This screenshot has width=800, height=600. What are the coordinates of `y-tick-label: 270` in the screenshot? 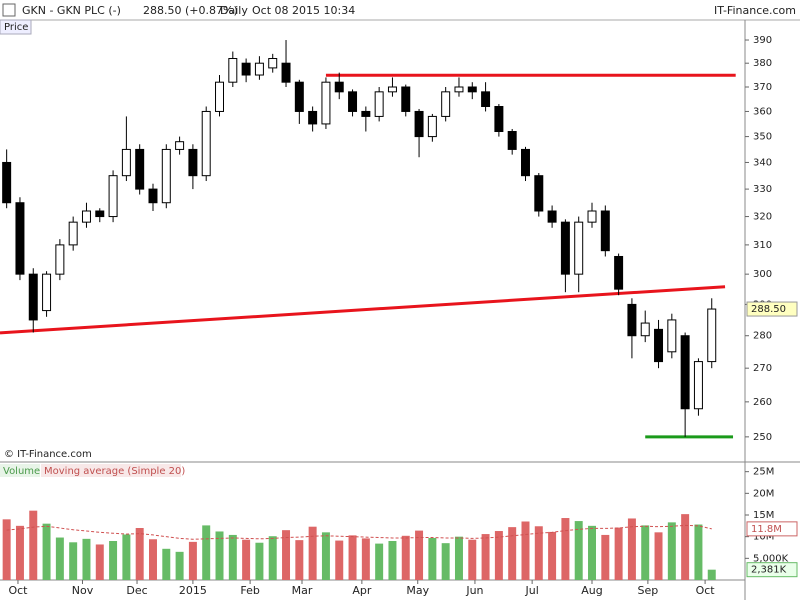 It's located at (762, 368).